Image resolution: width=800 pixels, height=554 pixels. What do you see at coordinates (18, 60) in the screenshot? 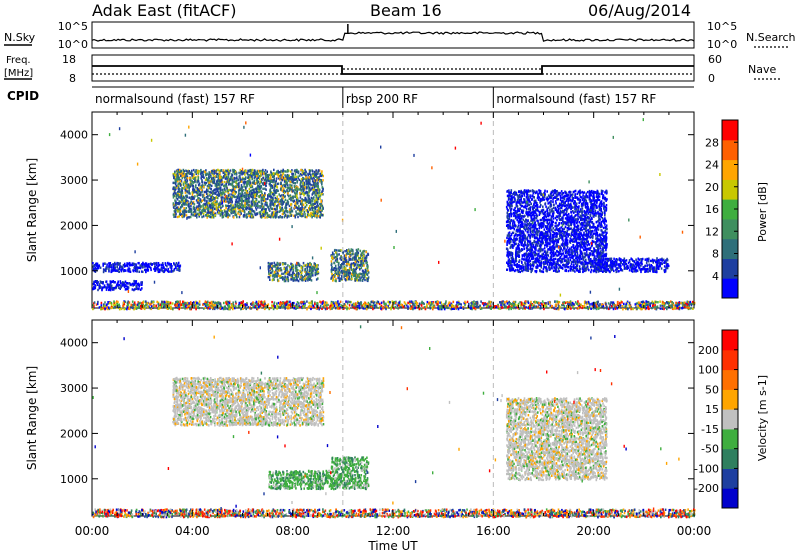
I see `freq-label-line1: Freq.` at bounding box center [18, 60].